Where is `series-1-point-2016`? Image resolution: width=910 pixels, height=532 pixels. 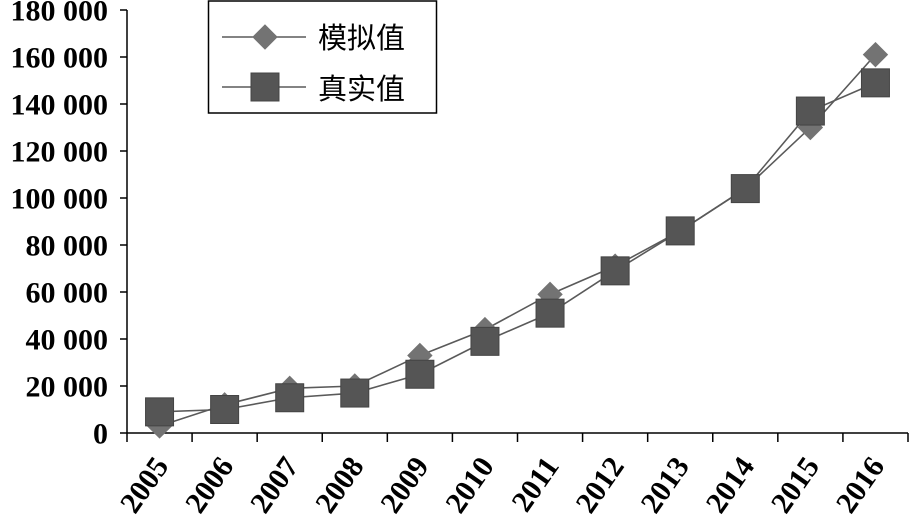 series-1-point-2016 is located at coordinates (875, 54).